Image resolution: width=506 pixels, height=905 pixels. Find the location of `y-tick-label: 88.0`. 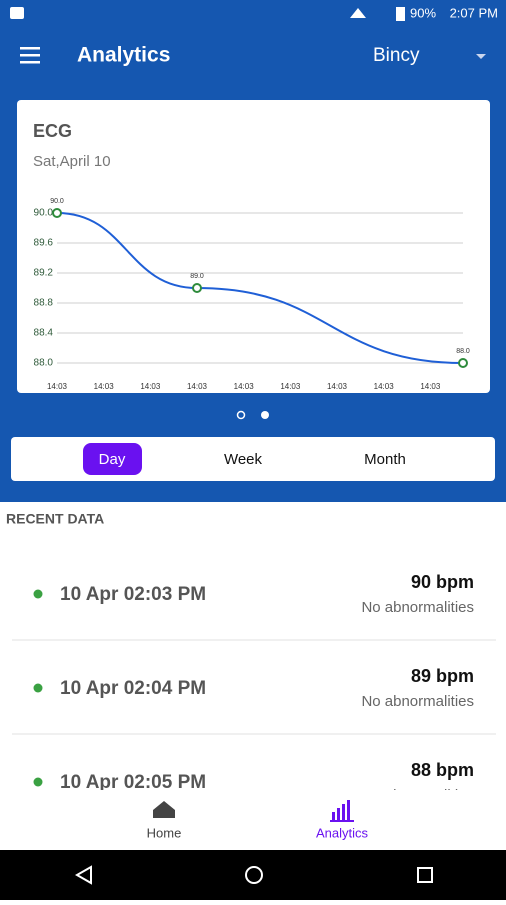

y-tick-label: 88.0 is located at coordinates (44, 363).